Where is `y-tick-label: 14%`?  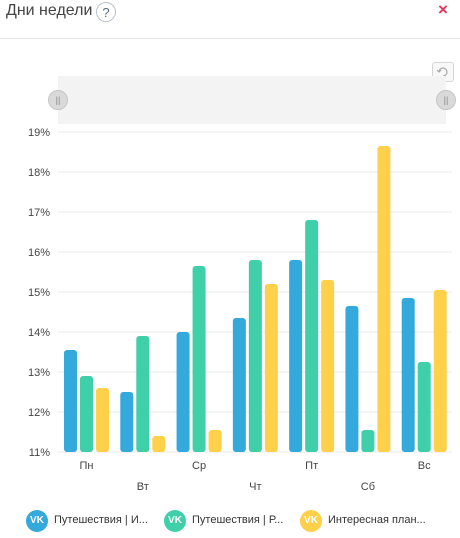
y-tick-label: 14% is located at coordinates (39, 333).